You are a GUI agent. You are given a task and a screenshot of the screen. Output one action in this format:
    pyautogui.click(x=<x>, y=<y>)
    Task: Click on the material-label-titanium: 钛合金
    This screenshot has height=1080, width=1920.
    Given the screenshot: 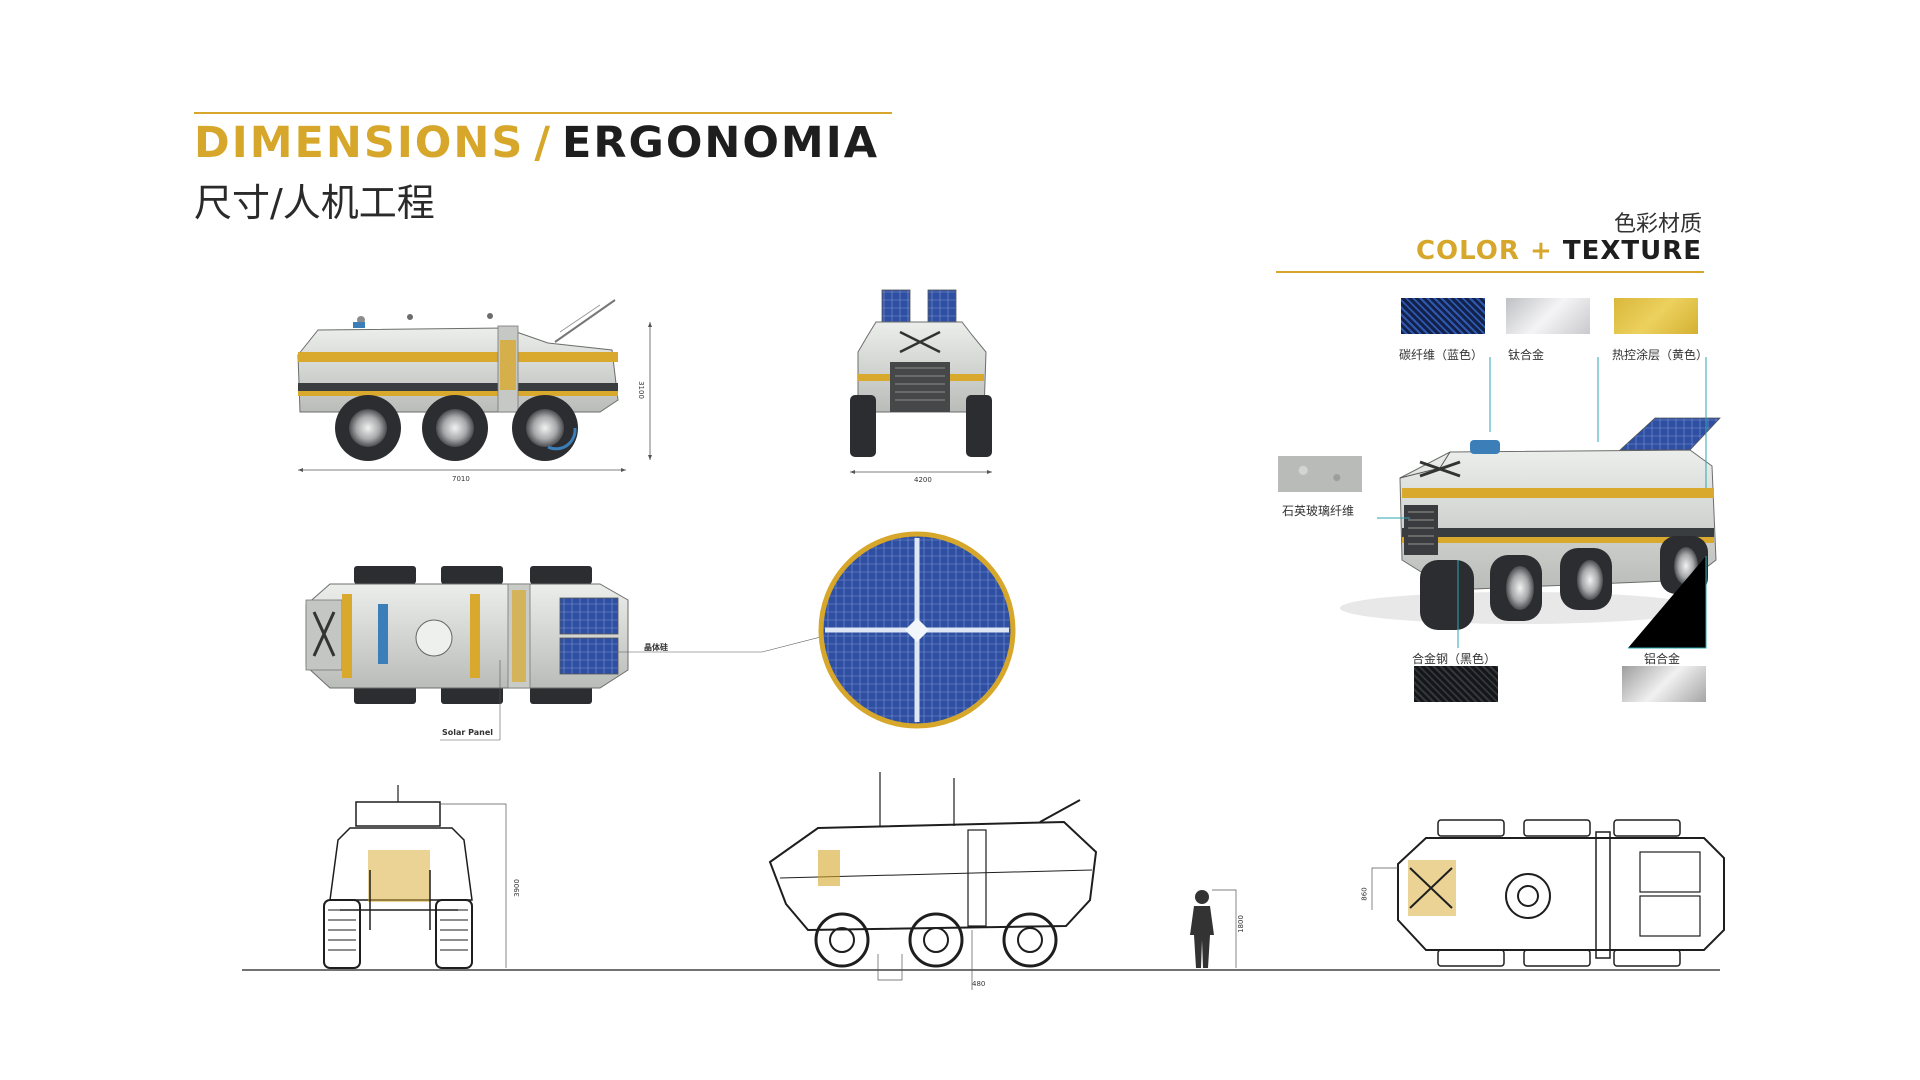 What is the action you would take?
    pyautogui.click(x=1526, y=355)
    